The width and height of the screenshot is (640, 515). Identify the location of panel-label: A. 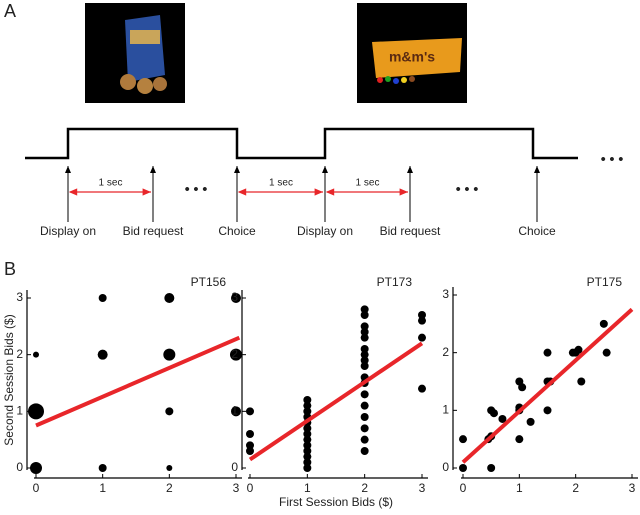
(10, 11).